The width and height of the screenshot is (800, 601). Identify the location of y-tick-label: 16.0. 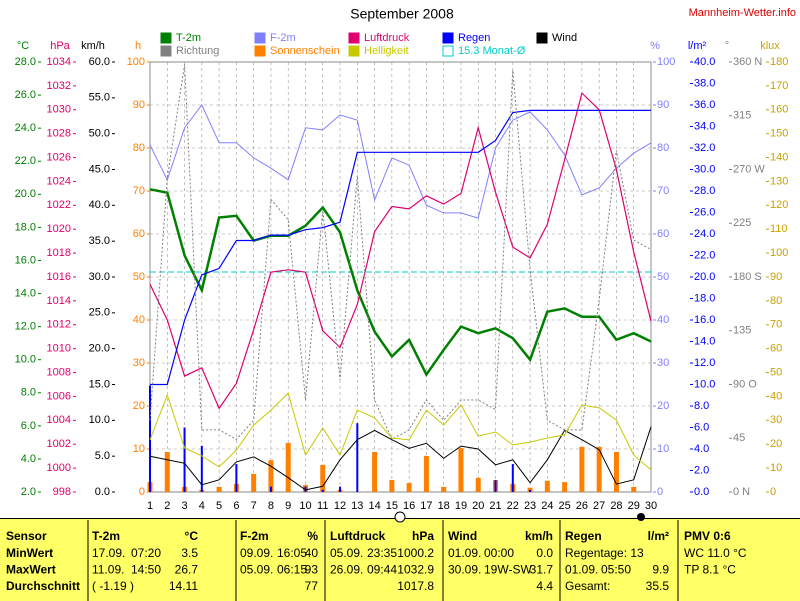
(25, 260).